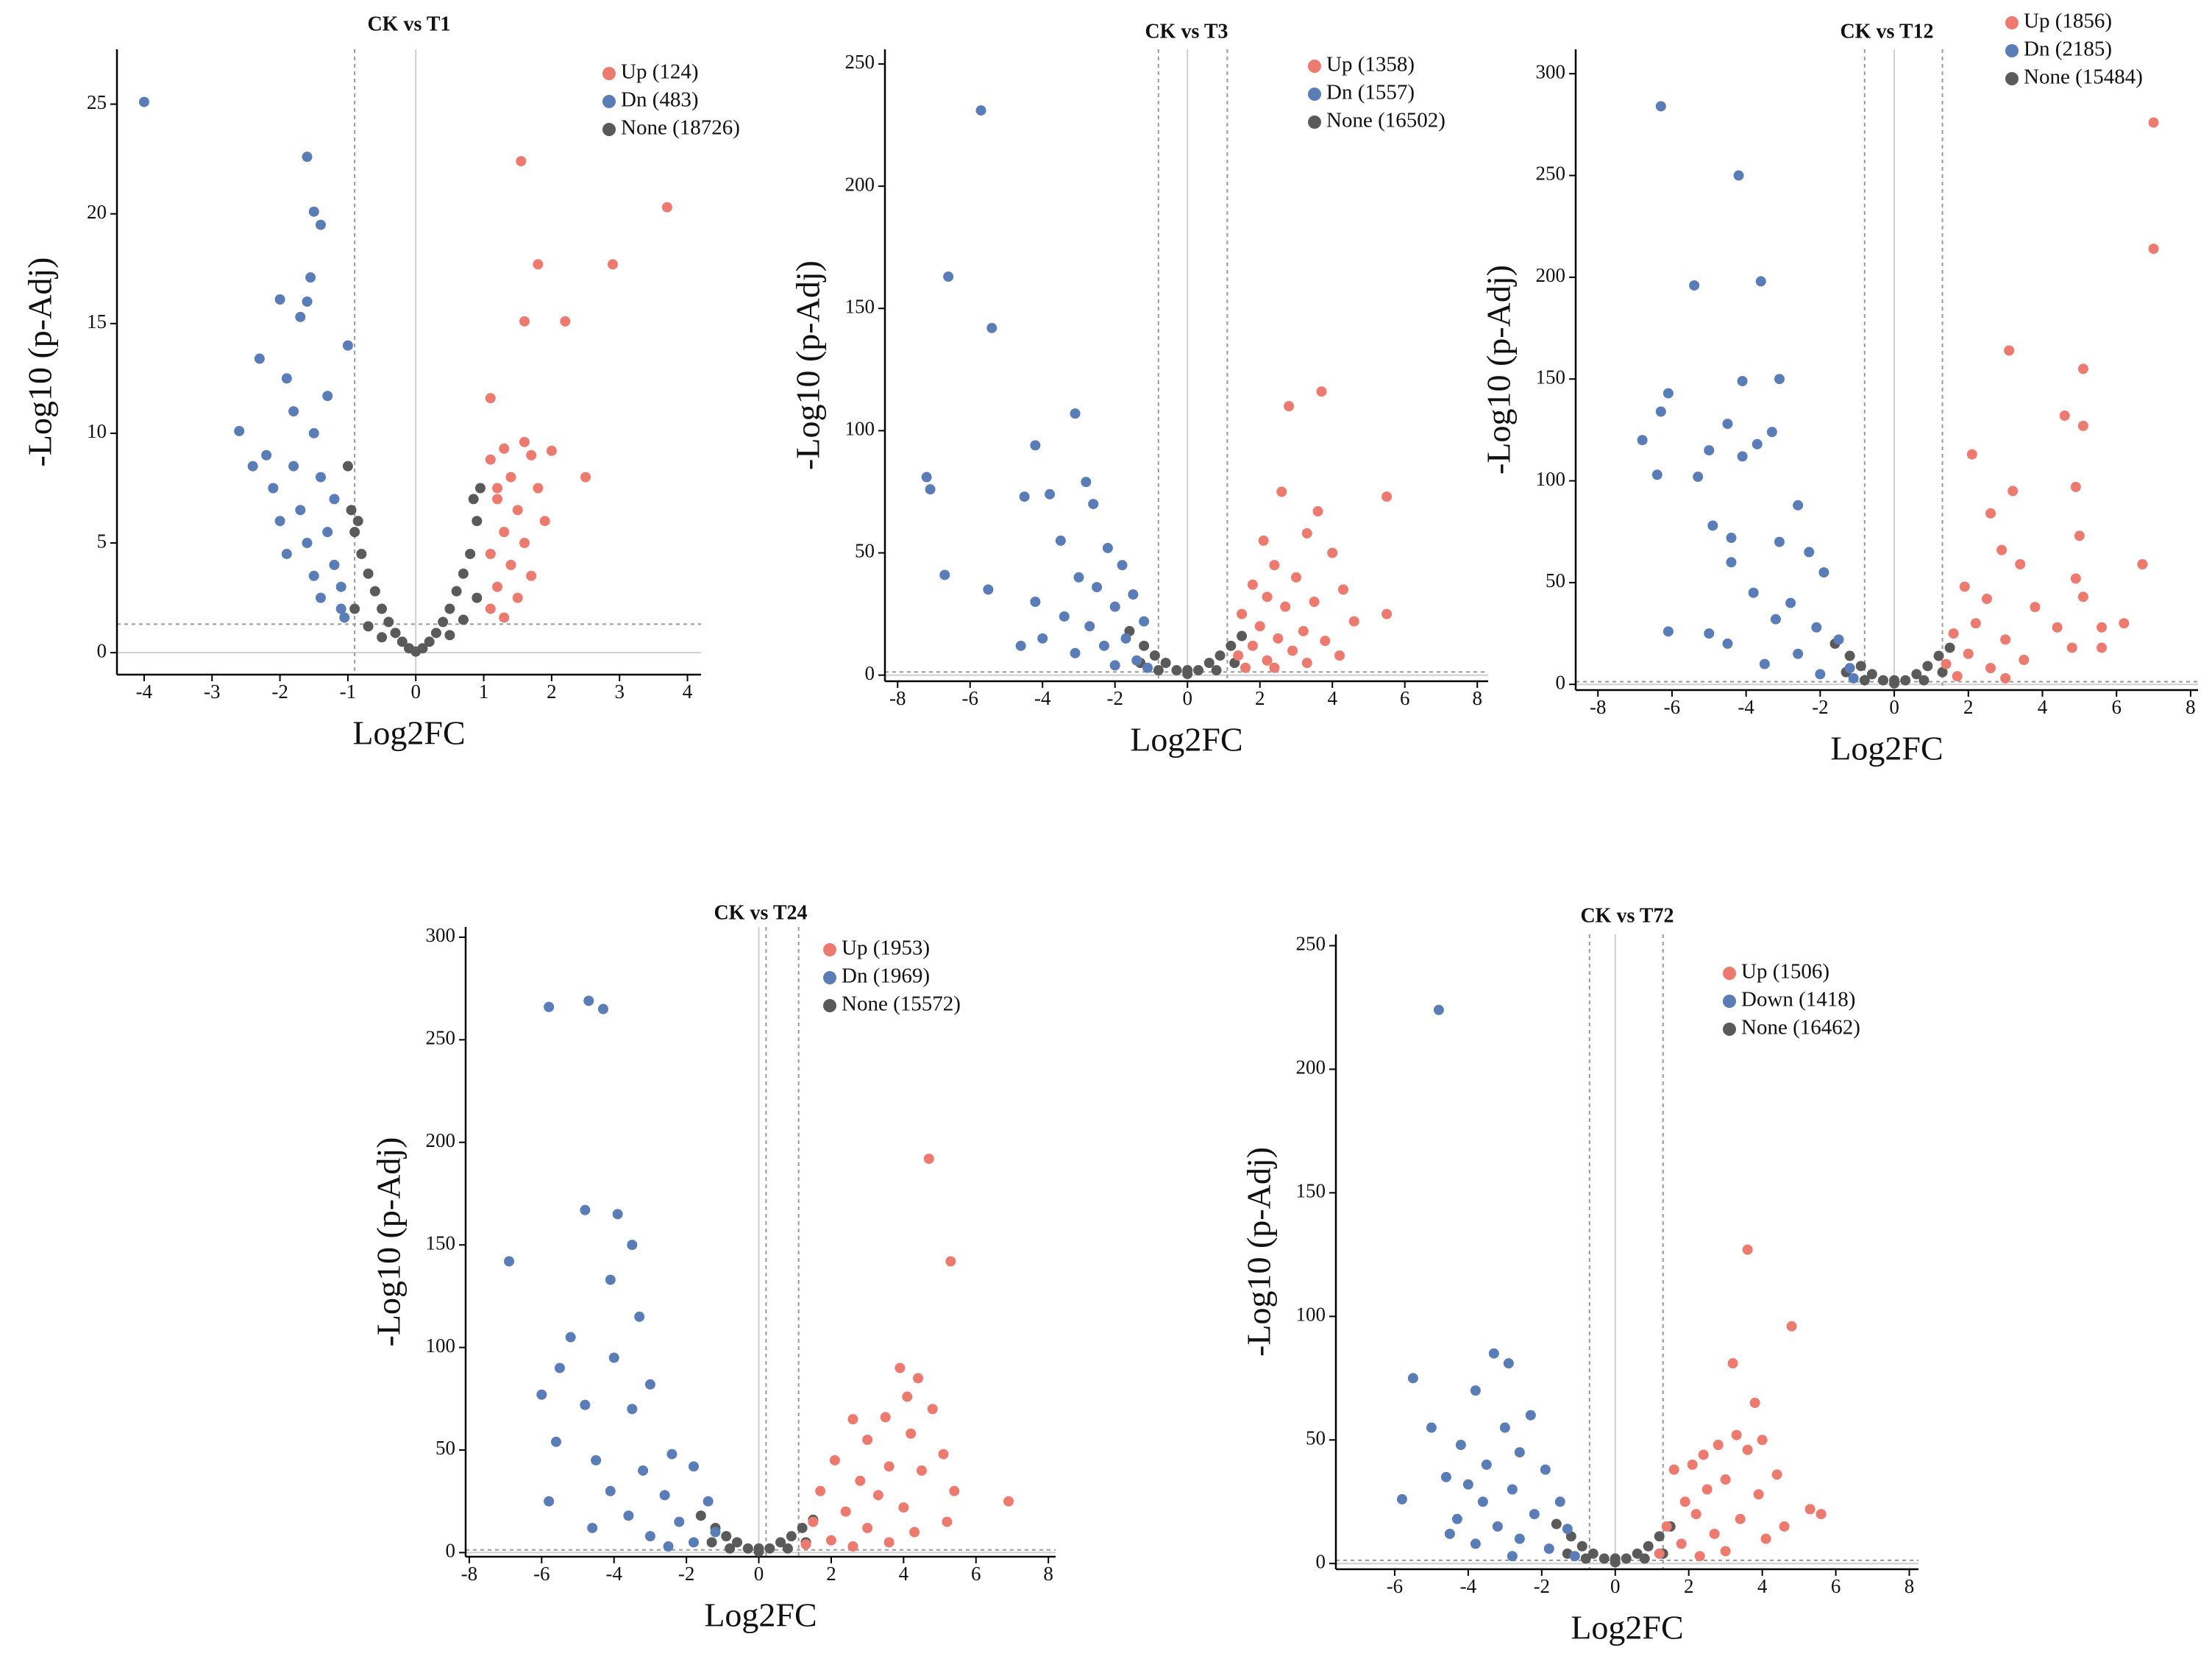 Image resolution: width=2212 pixels, height=1670 pixels. Describe the element at coordinates (1186, 32) in the screenshot. I see `chart-title: CK vs T3` at that location.